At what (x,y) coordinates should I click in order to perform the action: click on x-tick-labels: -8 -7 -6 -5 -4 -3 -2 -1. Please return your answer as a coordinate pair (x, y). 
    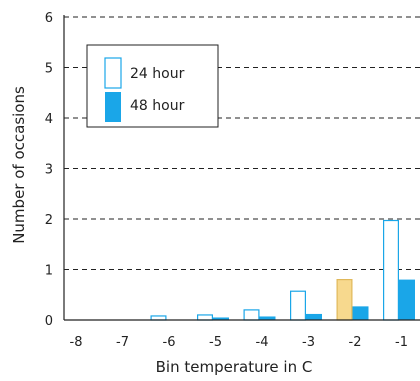
    Looking at the image, I should click on (239, 342).